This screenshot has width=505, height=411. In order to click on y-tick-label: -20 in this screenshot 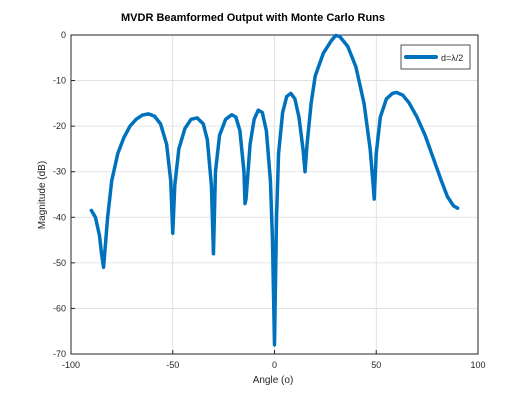, I will do `click(59, 126)`.